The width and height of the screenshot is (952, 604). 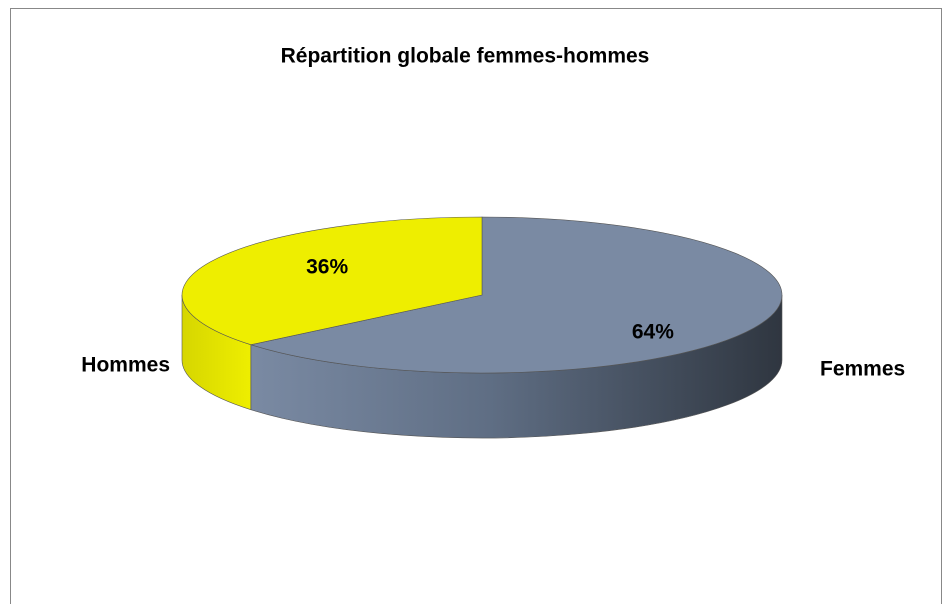 What do you see at coordinates (465, 56) in the screenshot?
I see `chart-title: Répartition globale femmes-hommes` at bounding box center [465, 56].